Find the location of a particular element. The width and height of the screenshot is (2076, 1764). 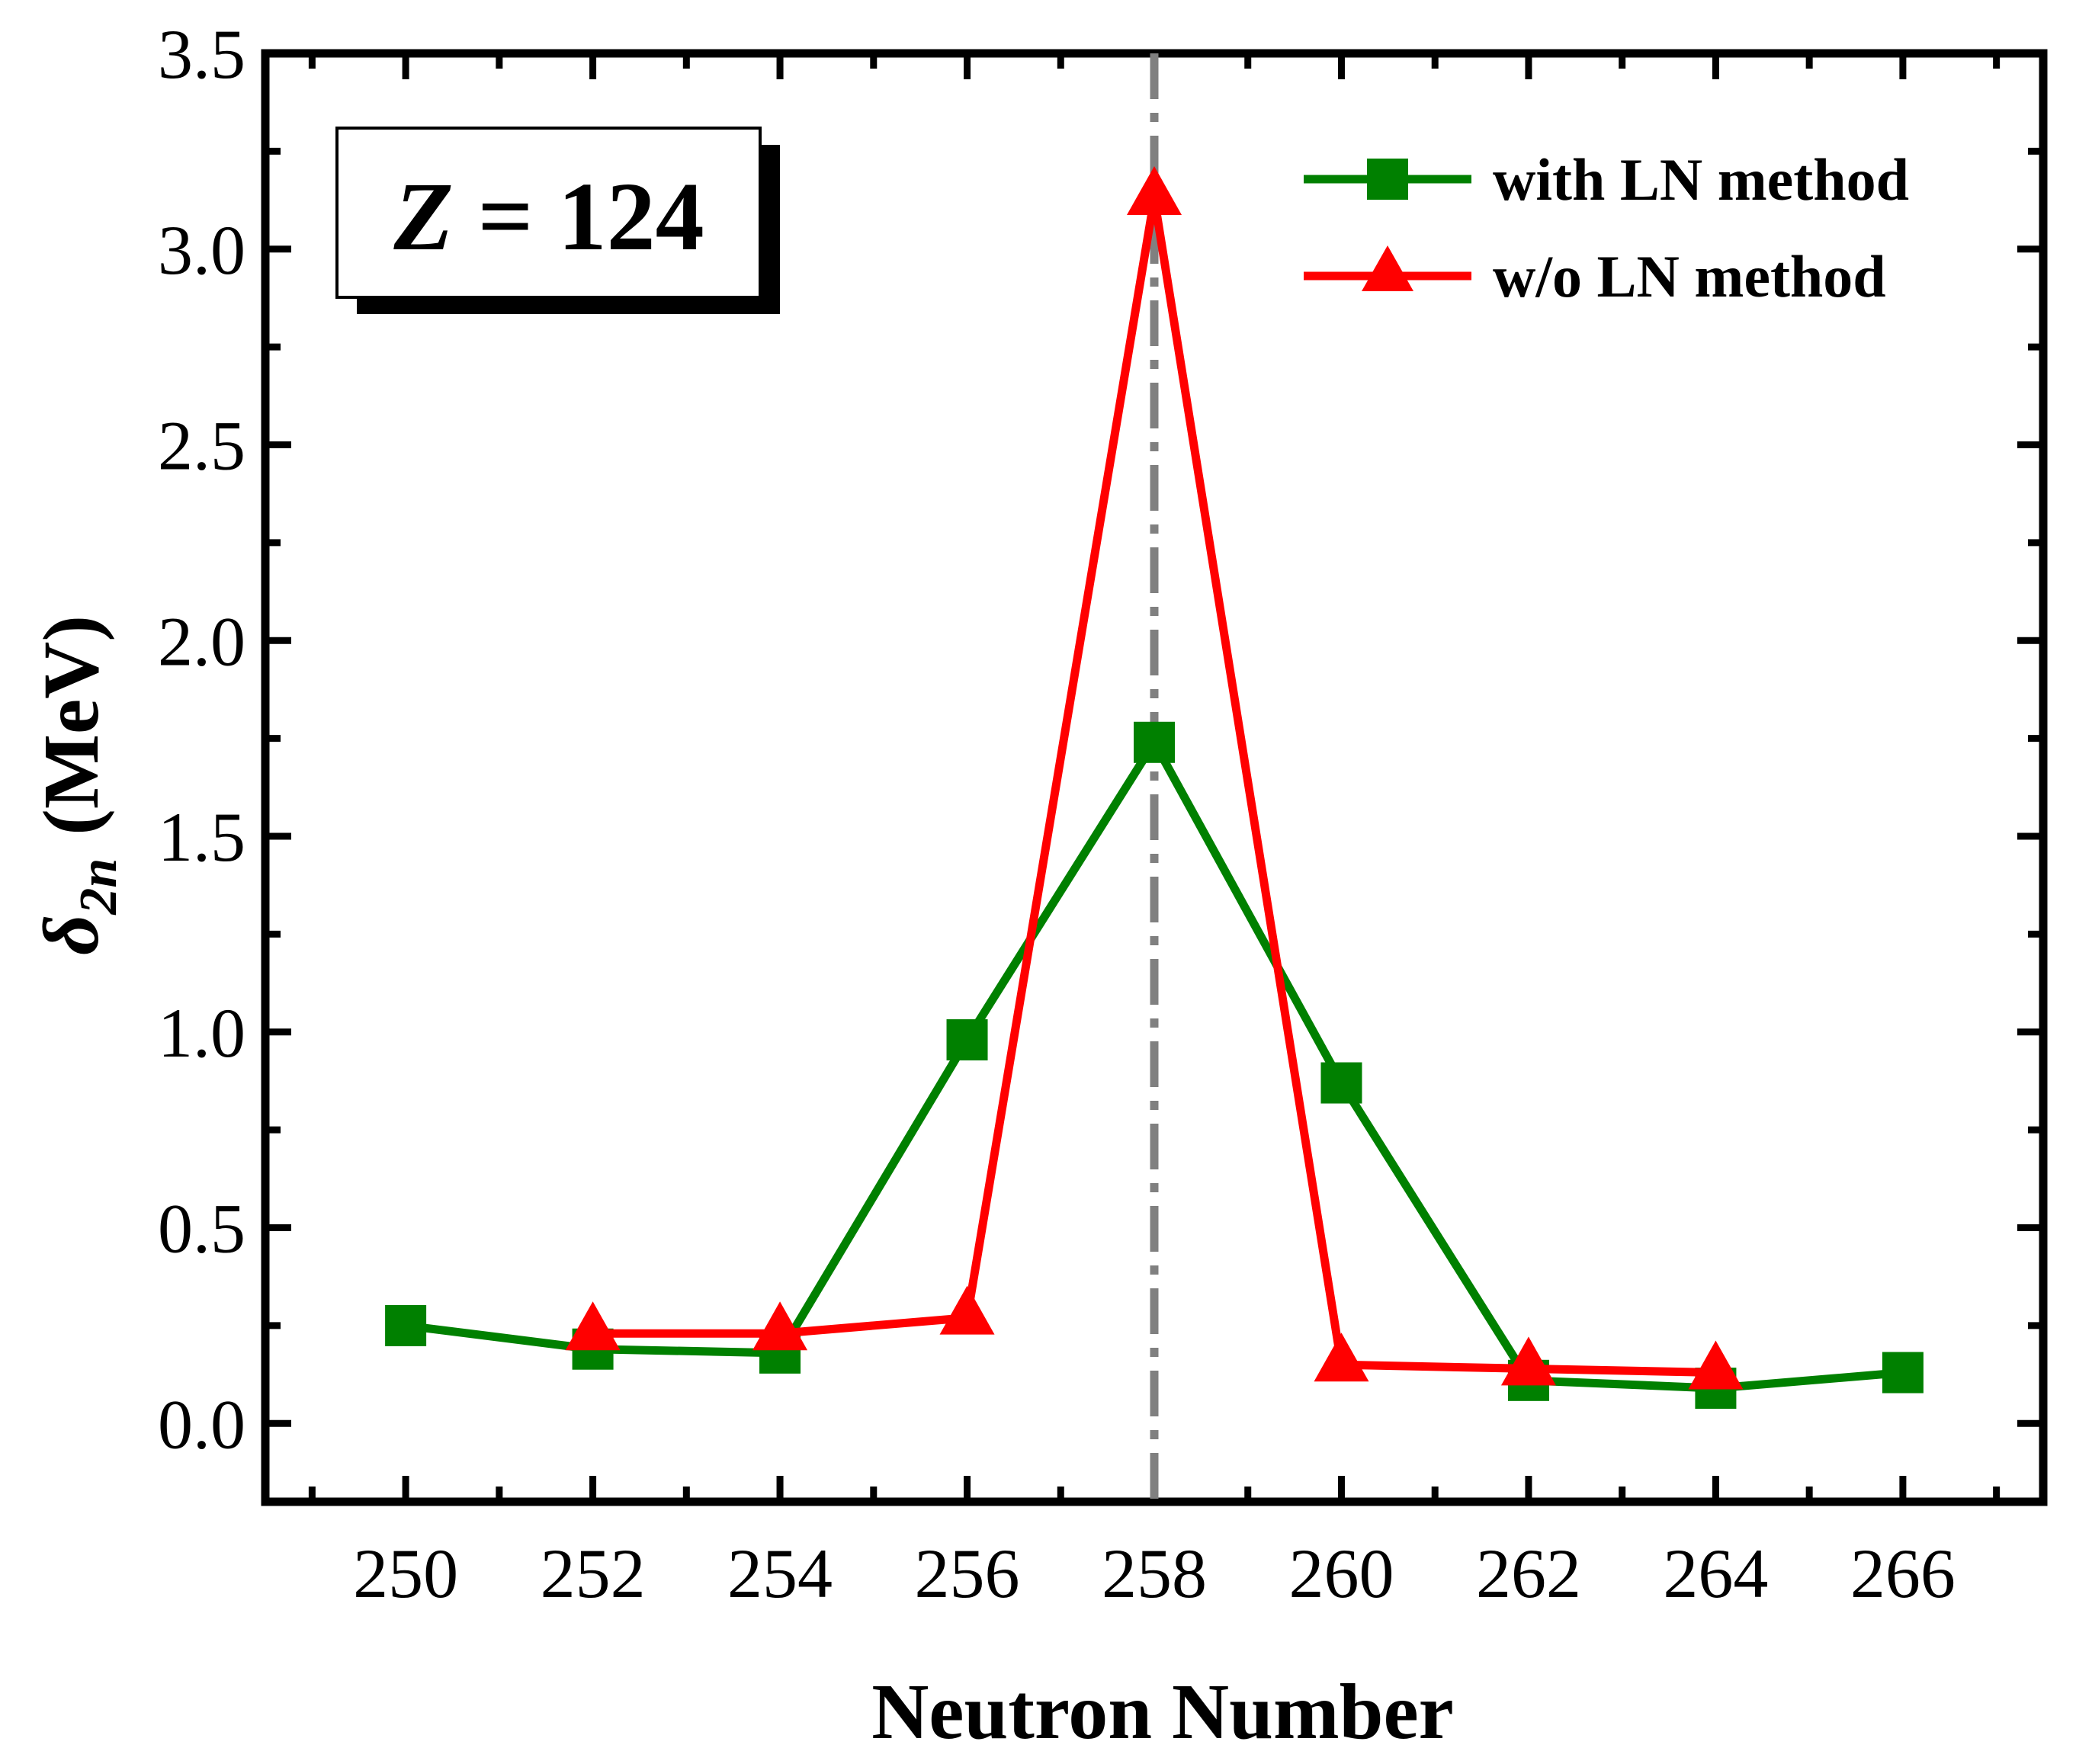

x-tick-labels: 250 252 254 256 258 260 262 264 266 is located at coordinates (1154, 1573).